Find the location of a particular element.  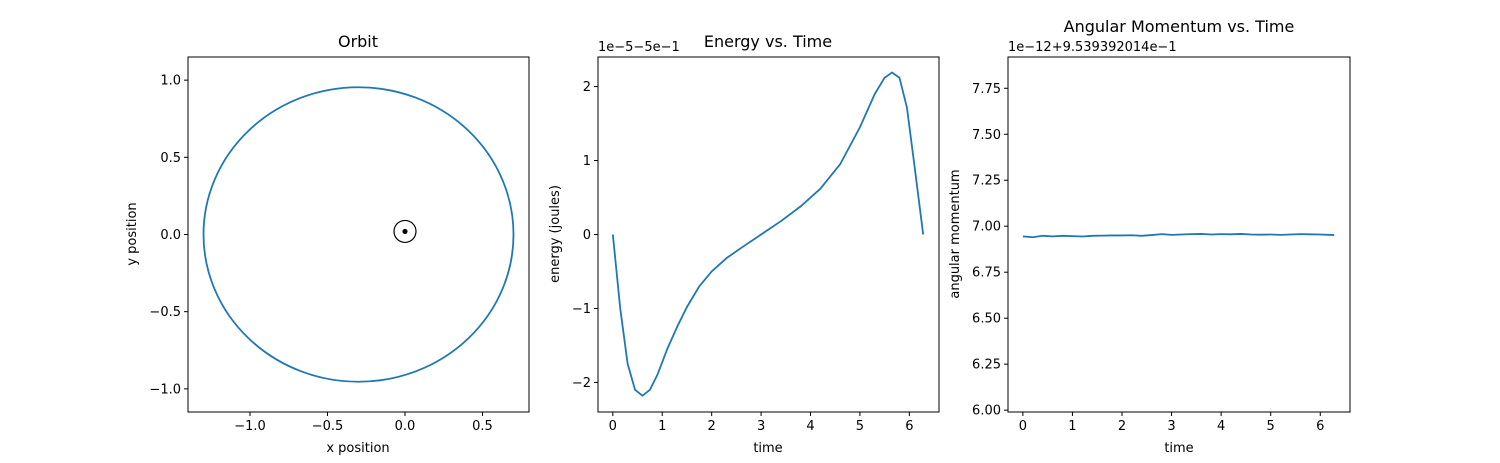

y-tick-label: 1.0 is located at coordinates (170, 81).